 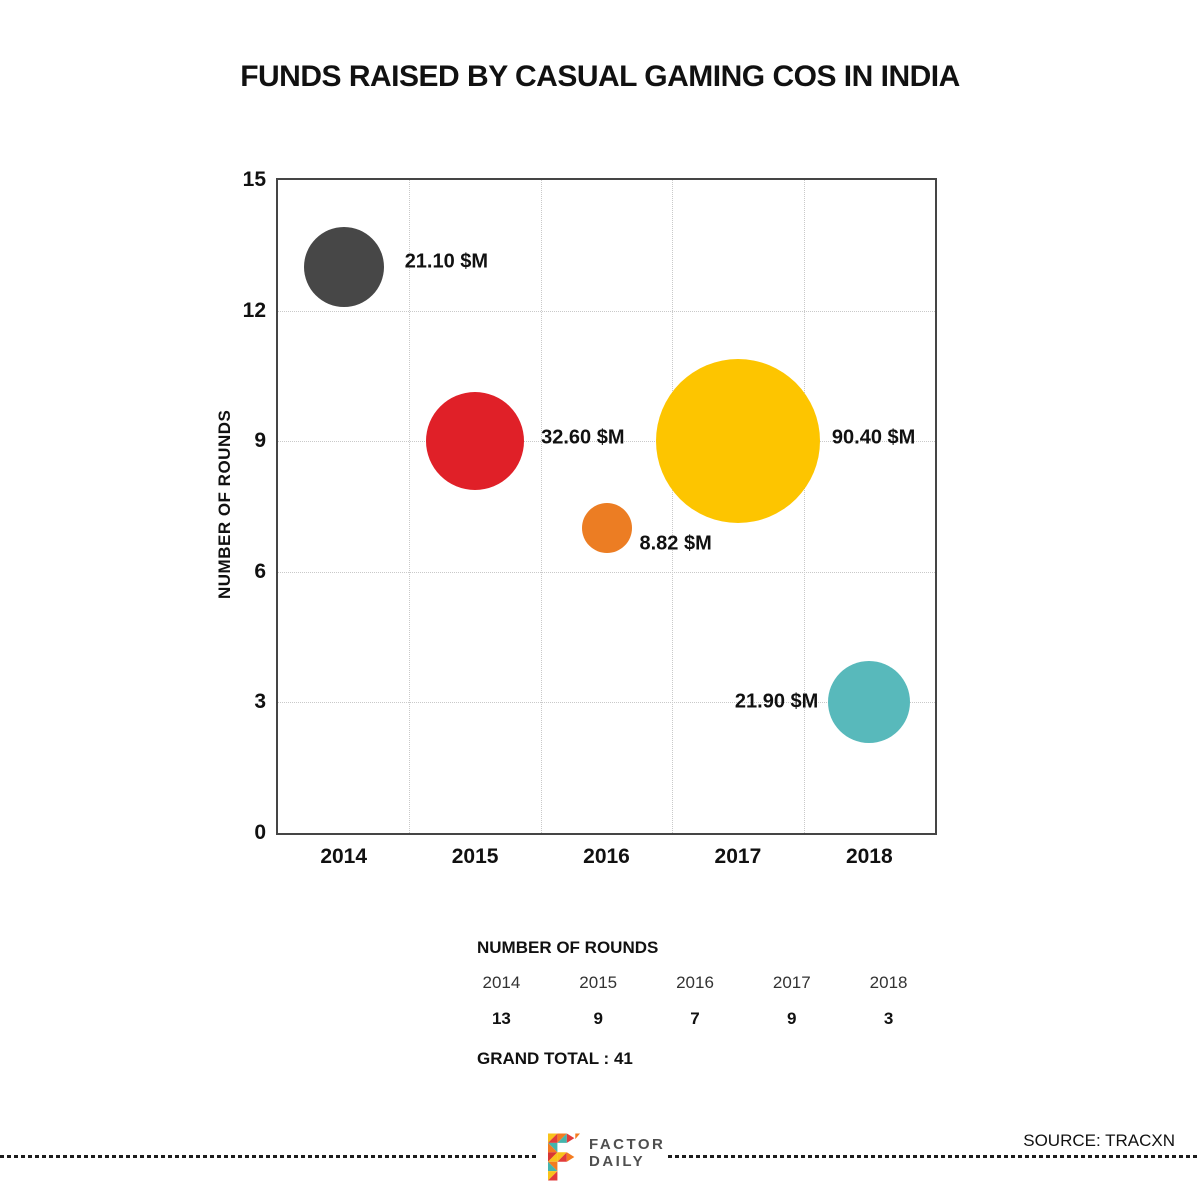 What do you see at coordinates (260, 441) in the screenshot?
I see `y-tick-label-9: 9` at bounding box center [260, 441].